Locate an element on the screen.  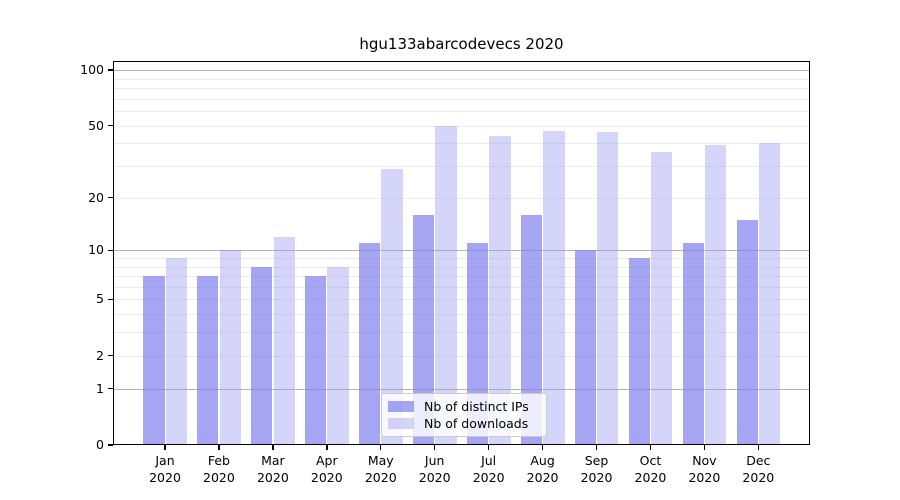
bar-downloads-apr is located at coordinates (338, 355).